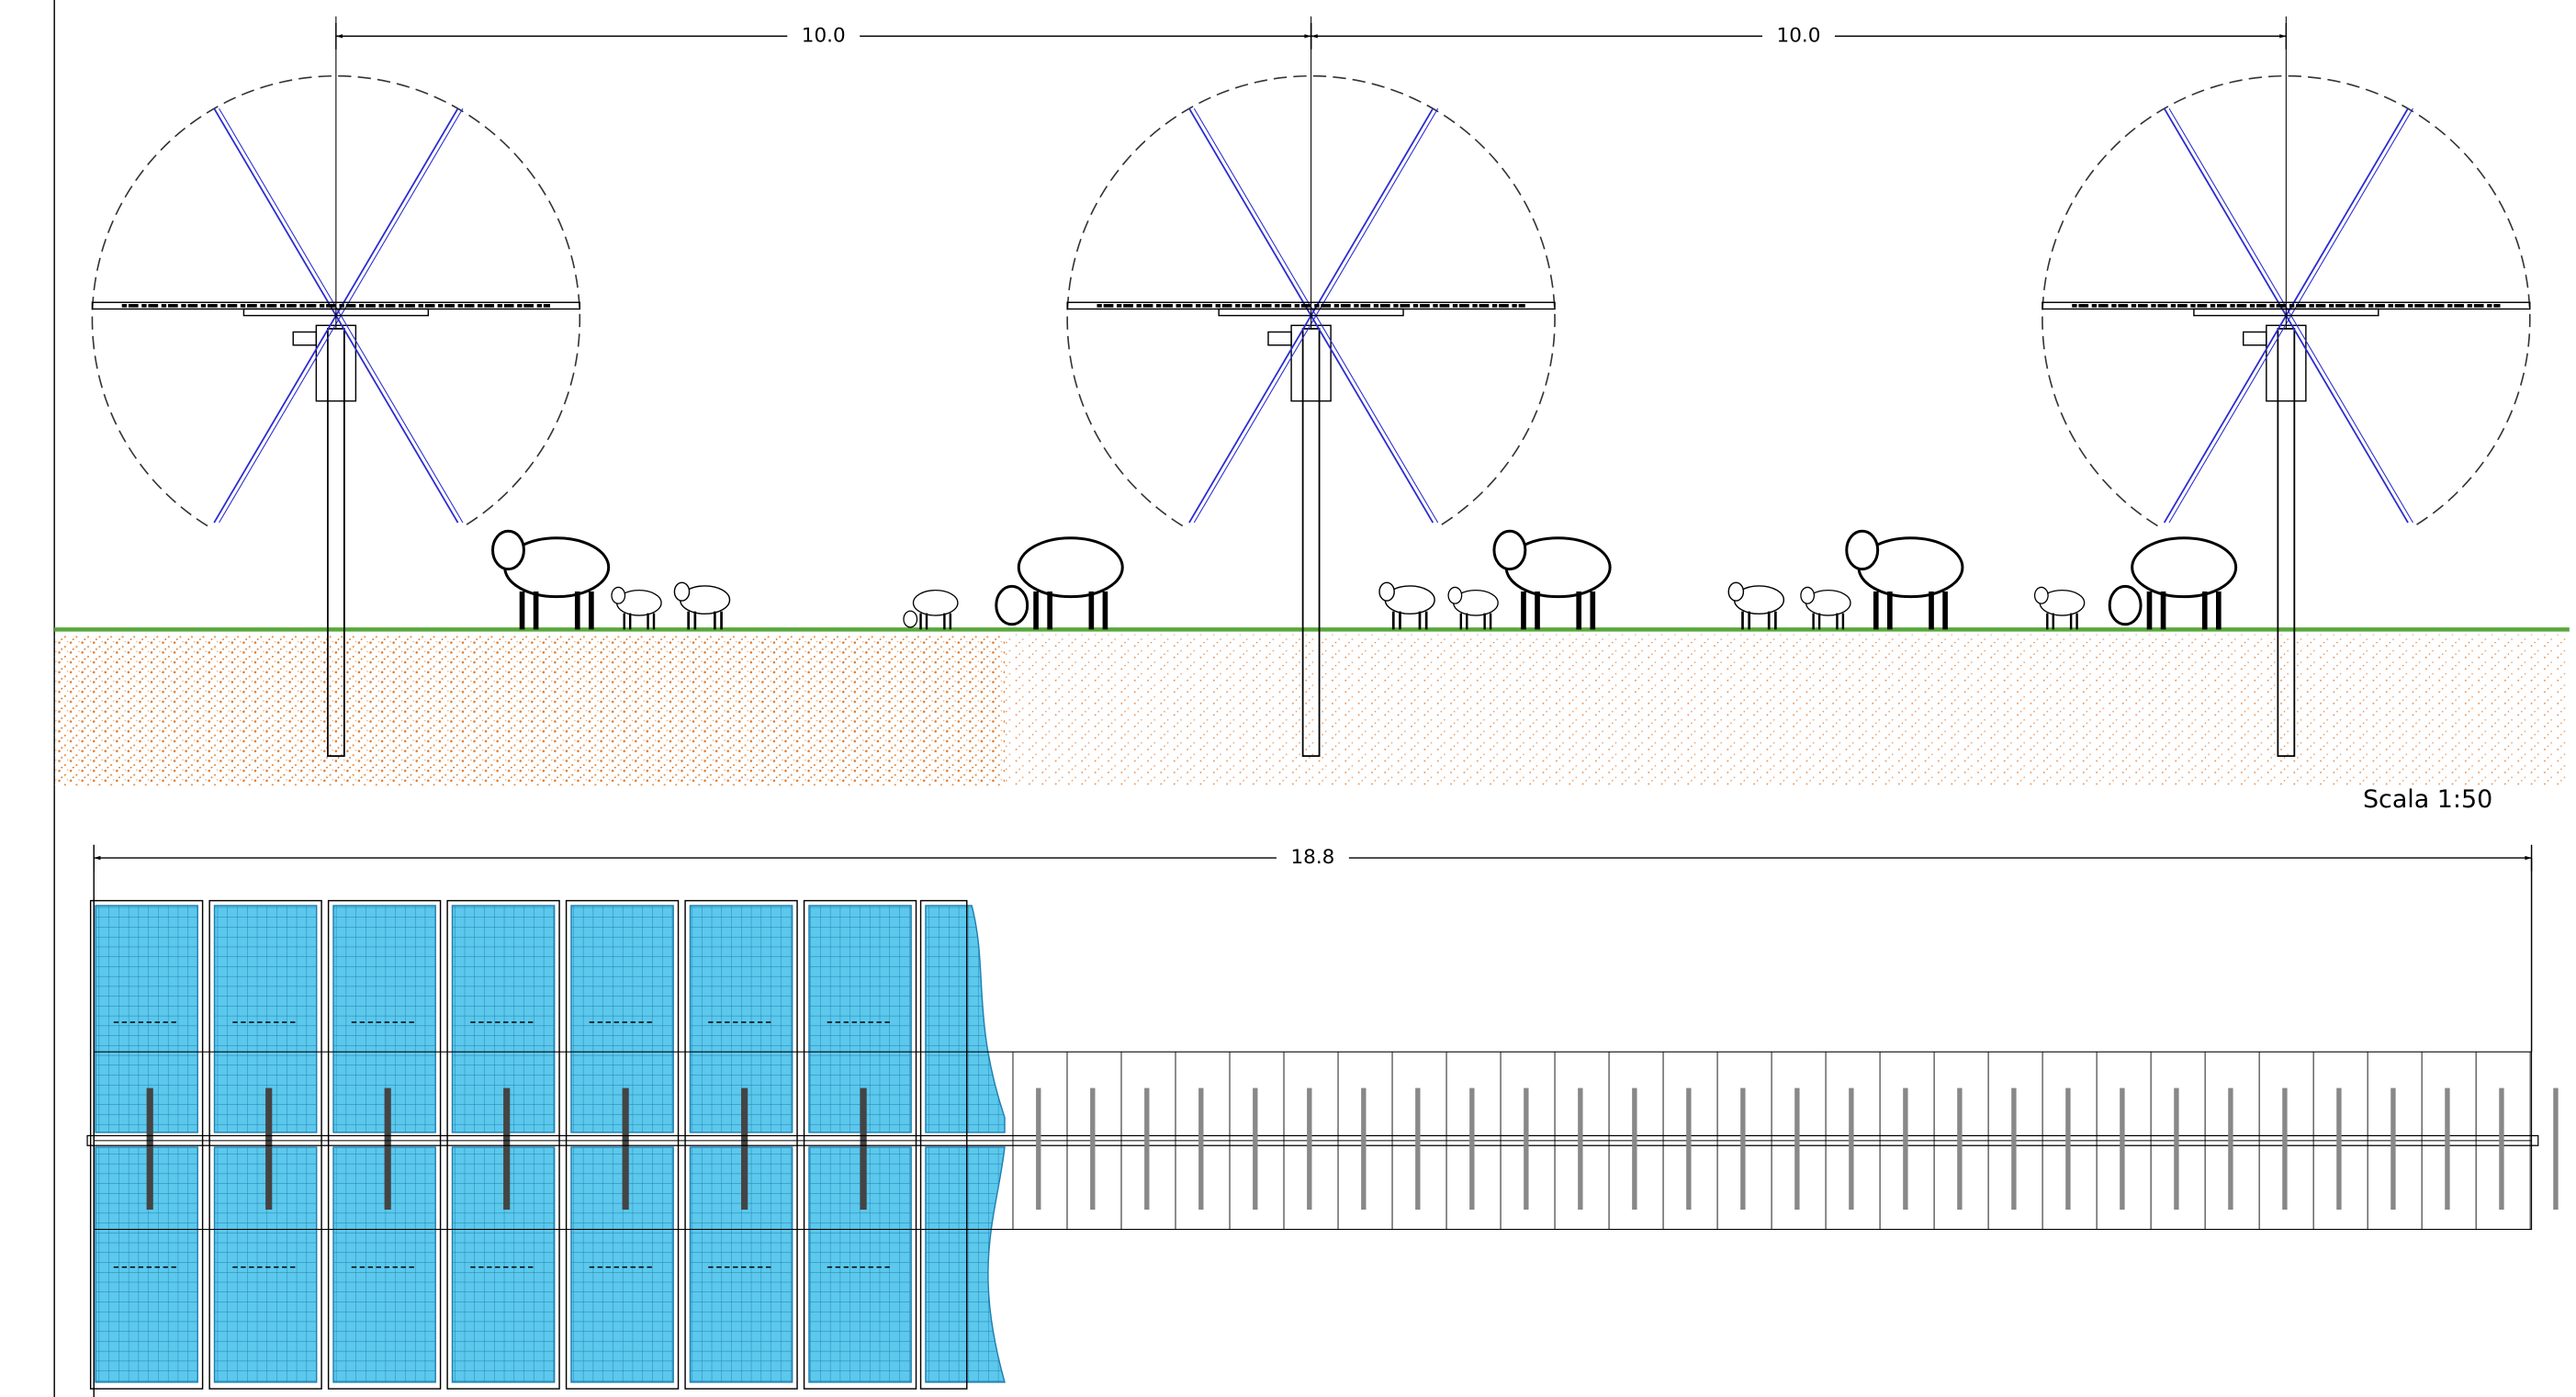 This screenshot has width=2576, height=1397. I want to click on torque-tube, so click(1312, 1140).